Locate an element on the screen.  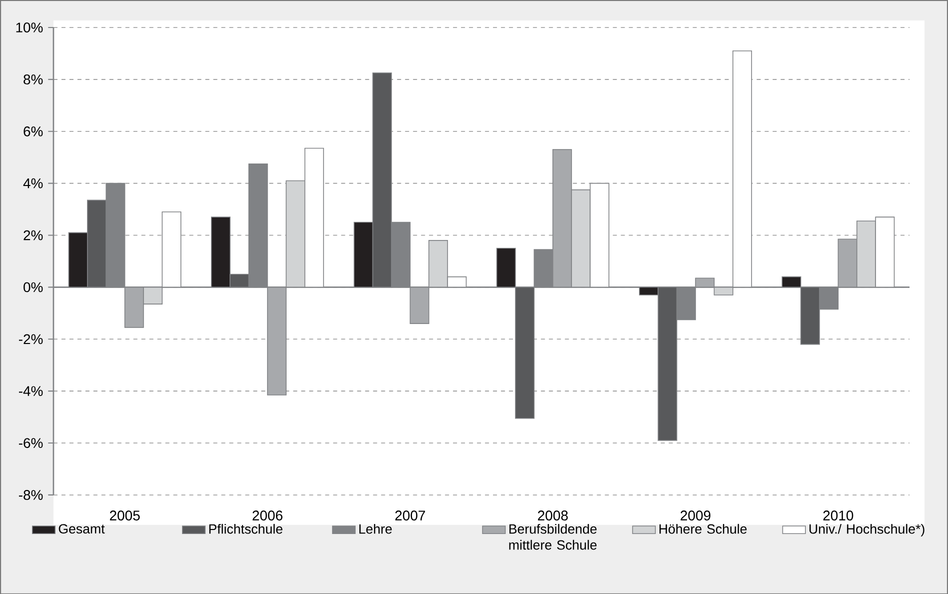
y-tick-label: 8% is located at coordinates (33, 79).